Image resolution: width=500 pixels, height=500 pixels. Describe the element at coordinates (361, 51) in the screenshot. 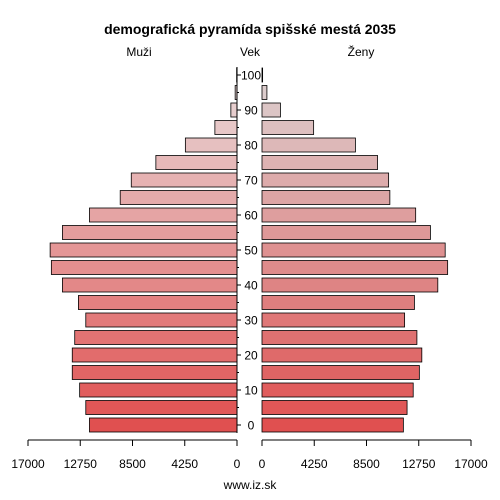

I see `females-label: Ženy` at that location.